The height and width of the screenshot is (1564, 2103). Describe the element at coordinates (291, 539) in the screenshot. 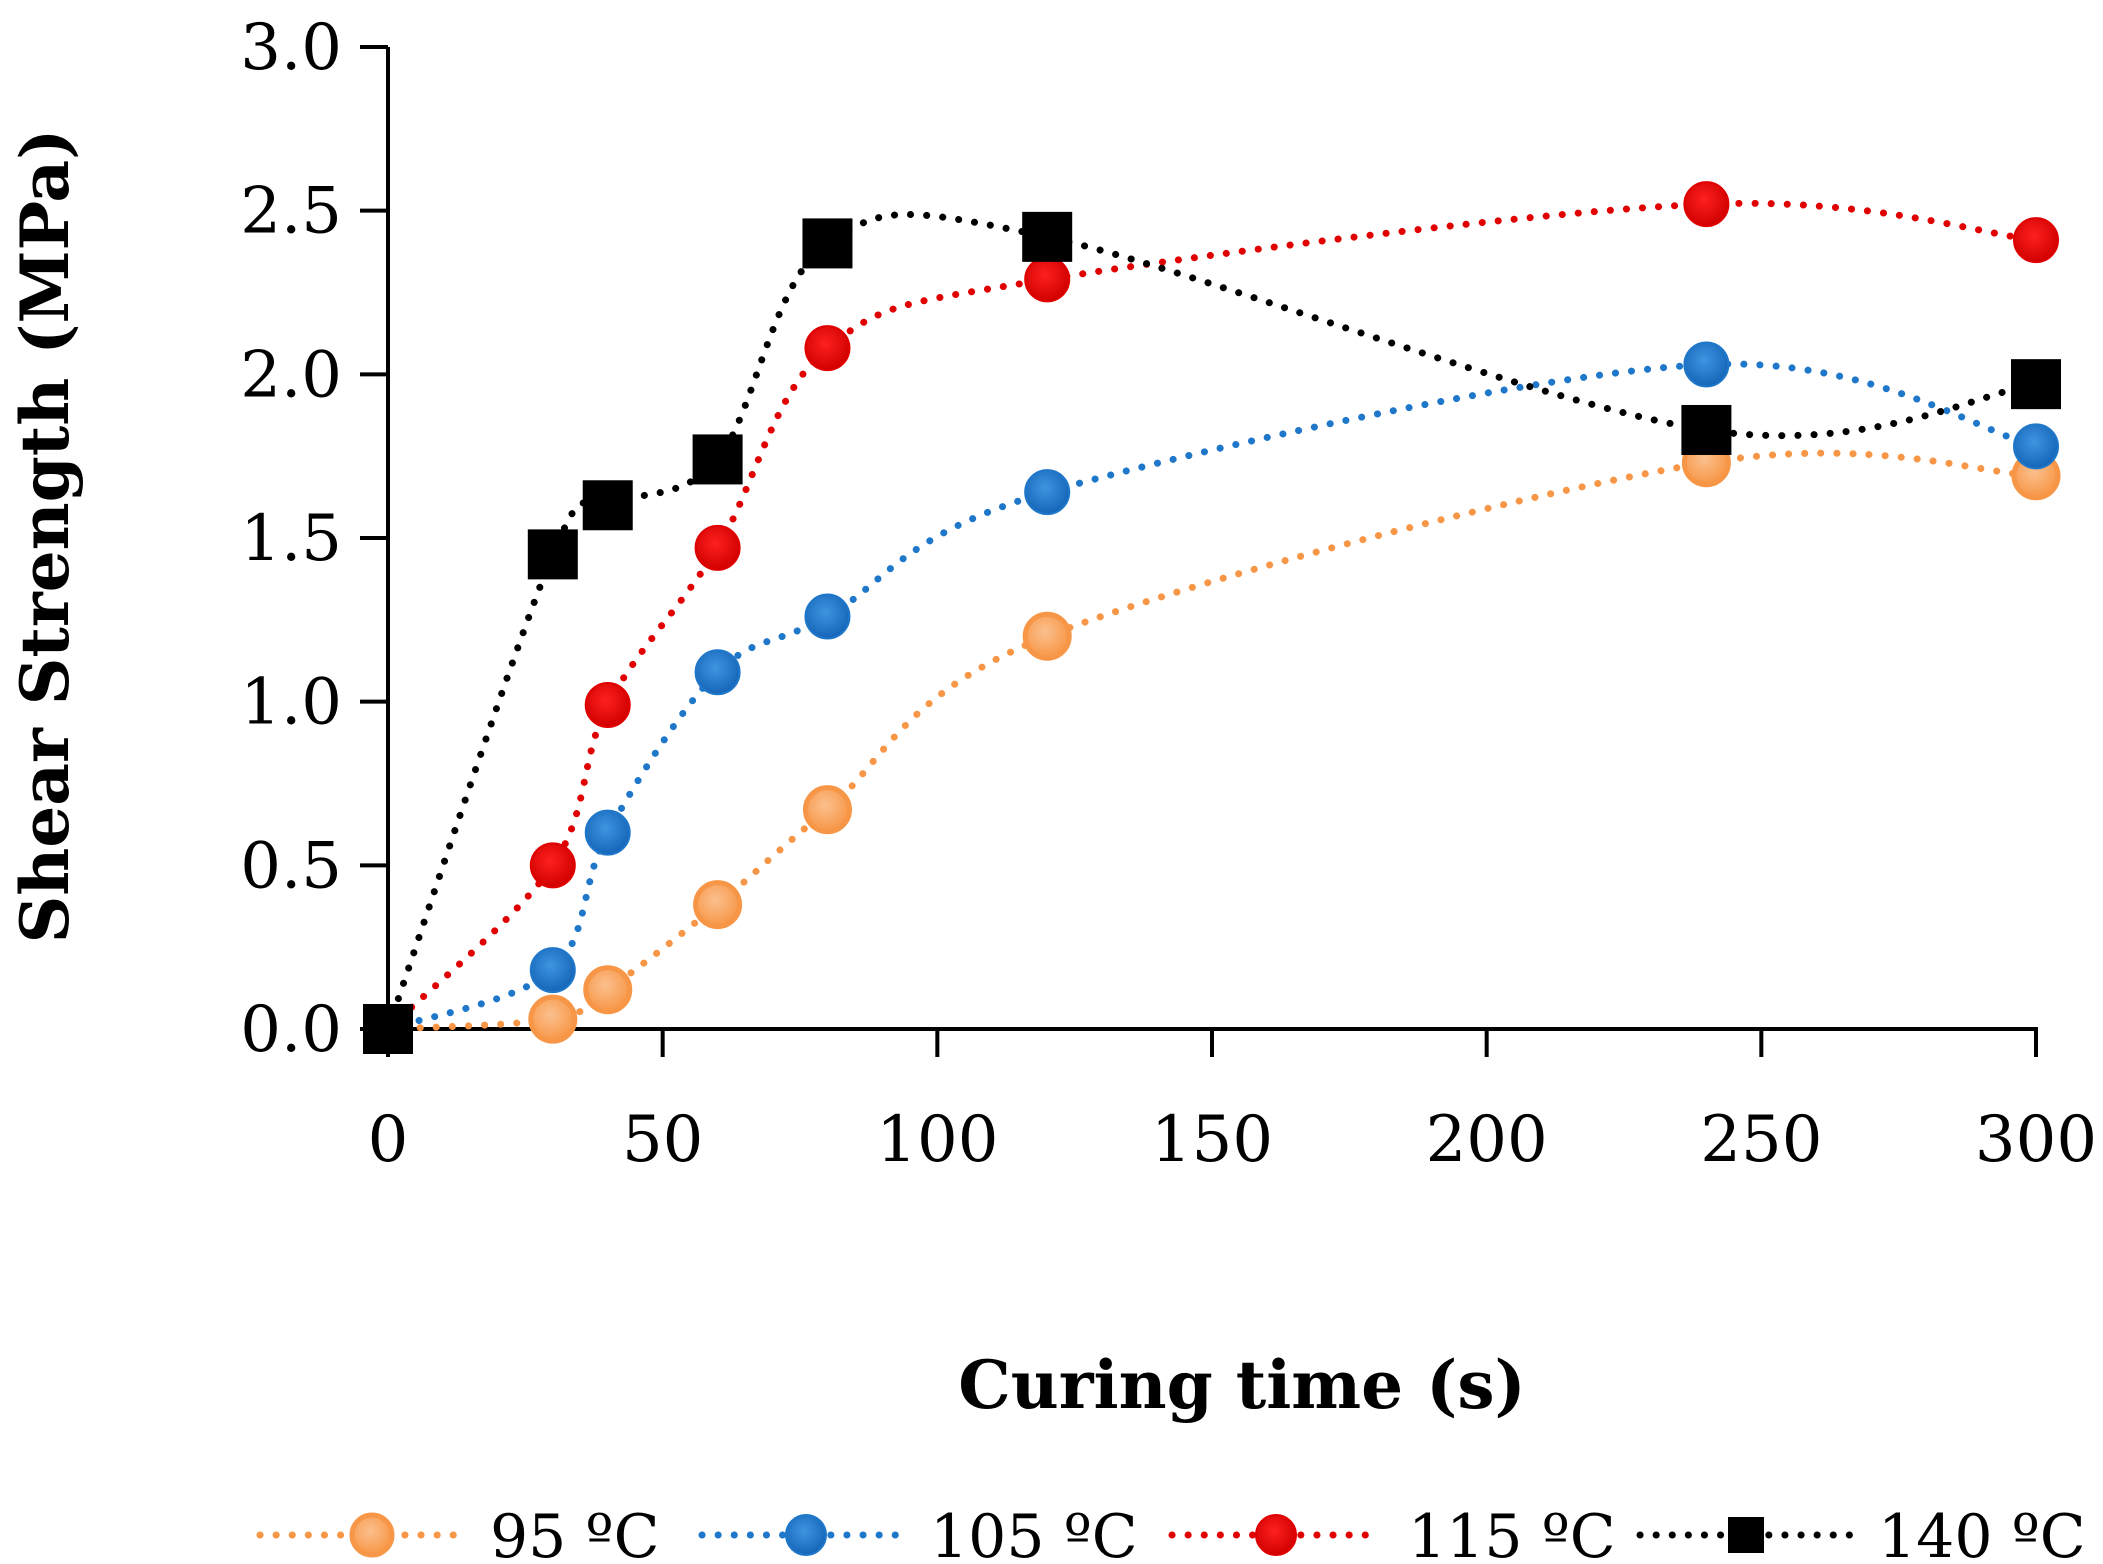

I see `y-tick-label: 1.5` at that location.